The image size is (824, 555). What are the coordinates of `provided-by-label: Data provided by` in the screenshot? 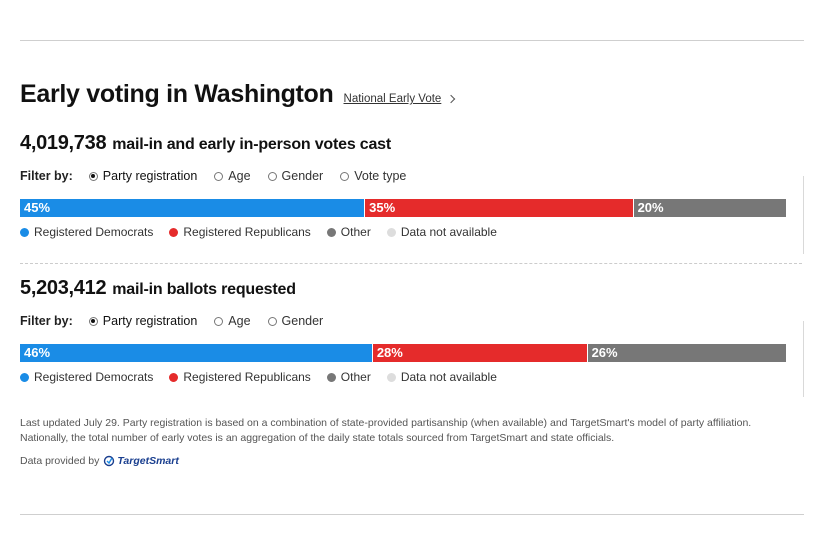 It's located at (60, 461).